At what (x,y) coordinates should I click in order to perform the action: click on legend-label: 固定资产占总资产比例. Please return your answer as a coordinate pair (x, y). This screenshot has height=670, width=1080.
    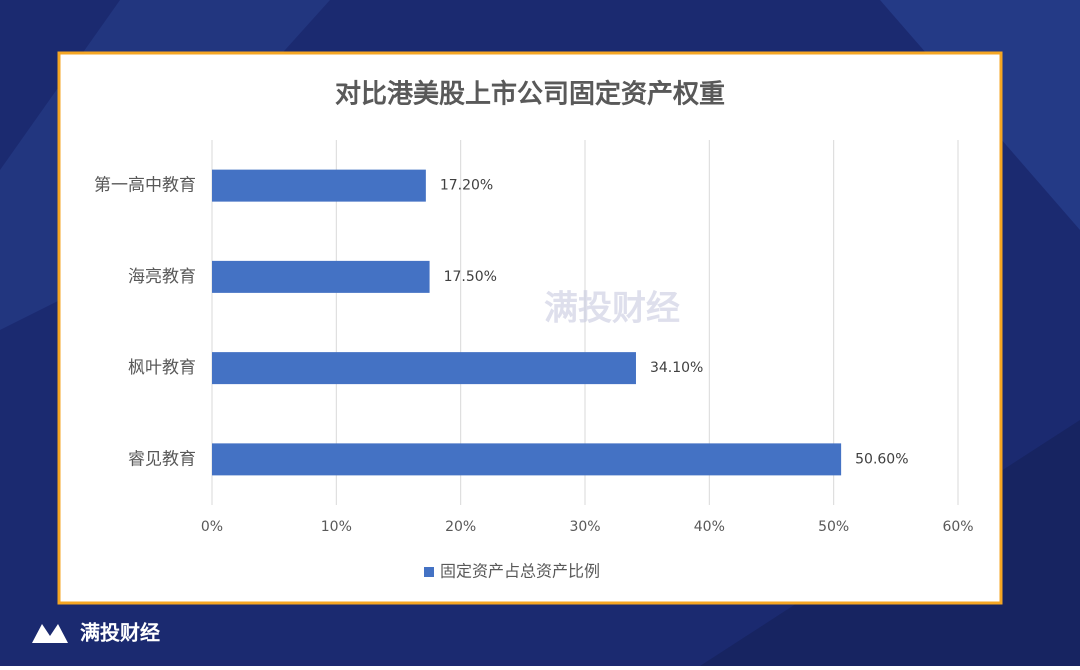
    Looking at the image, I should click on (520, 571).